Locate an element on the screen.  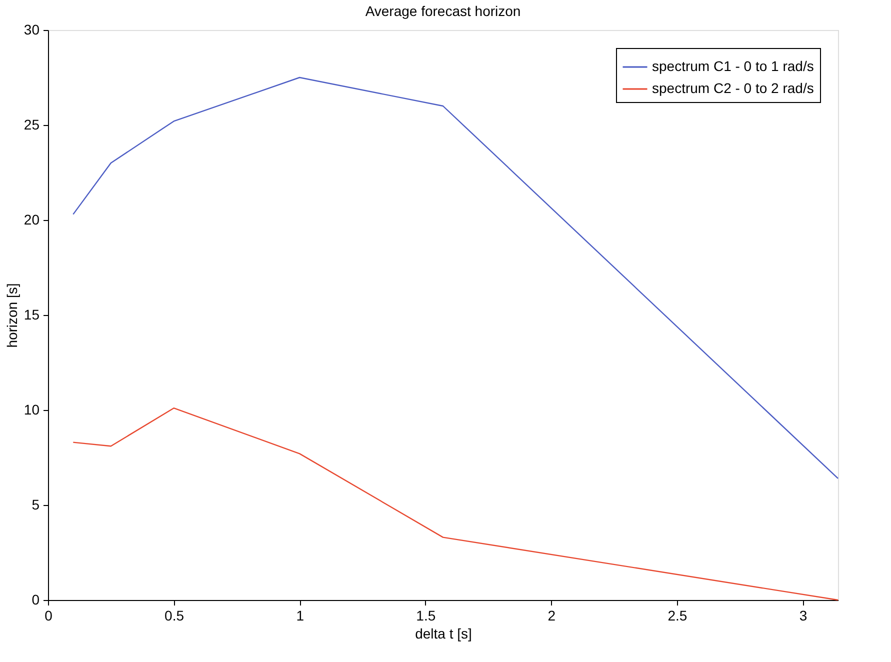
x-tick-label: 2 is located at coordinates (552, 616).